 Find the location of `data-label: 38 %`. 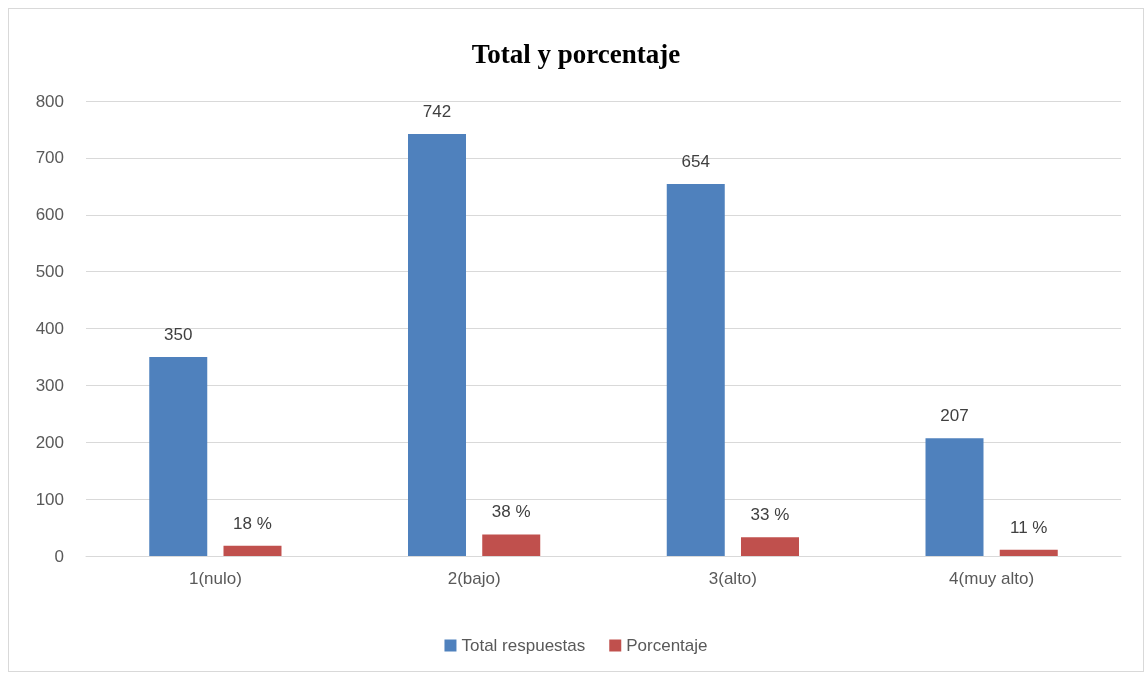

data-label: 38 % is located at coordinates (511, 512).